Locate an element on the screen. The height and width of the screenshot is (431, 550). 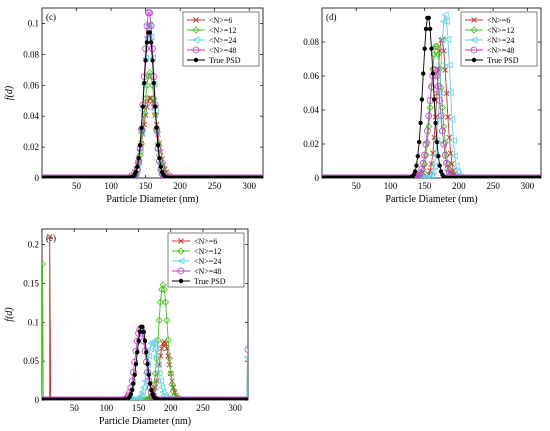
panel-1-xtick-label: 150 is located at coordinates (146, 186).